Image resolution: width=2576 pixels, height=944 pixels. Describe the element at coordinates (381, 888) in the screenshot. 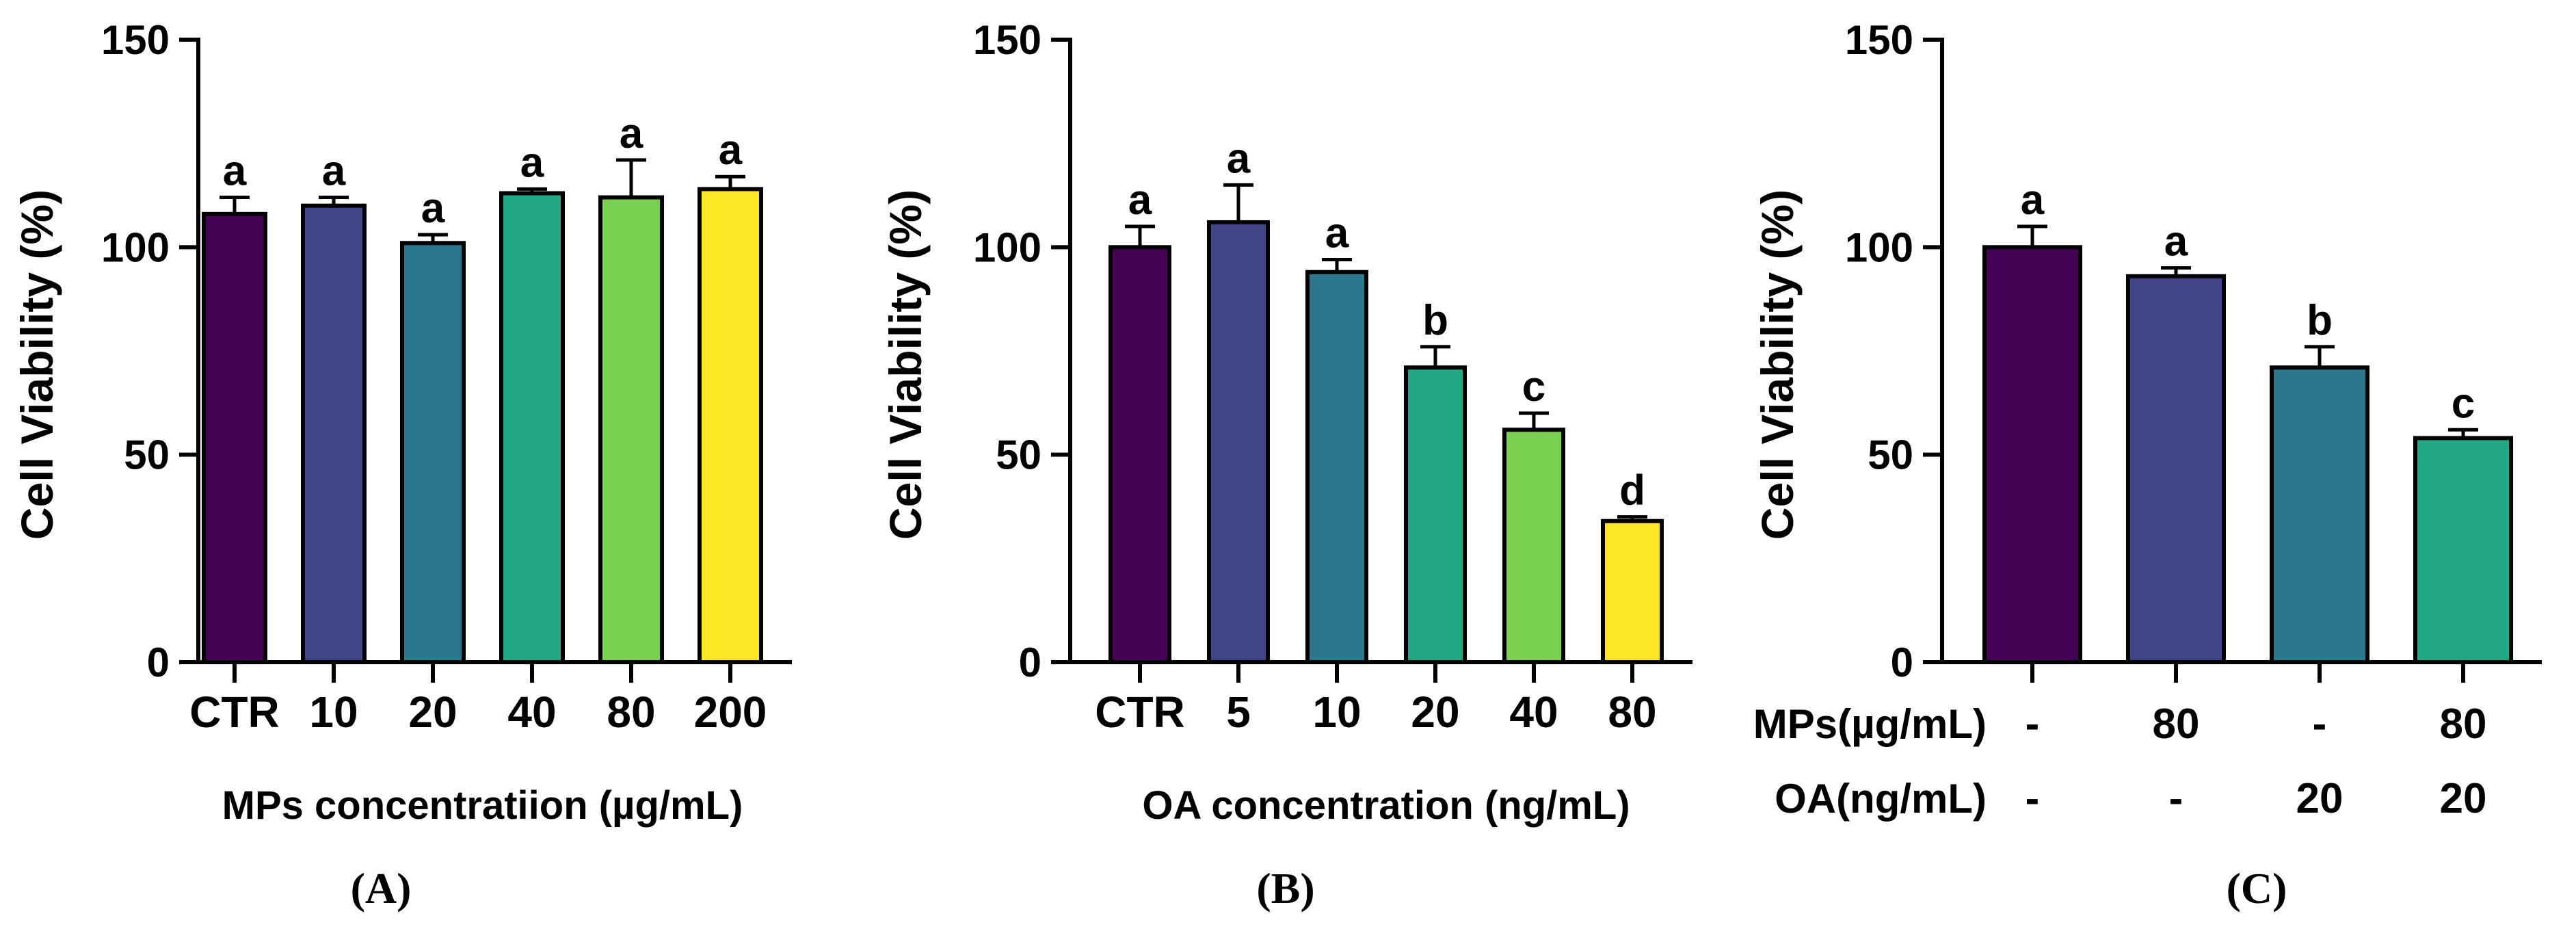

I see `panel-label: (A)` at that location.